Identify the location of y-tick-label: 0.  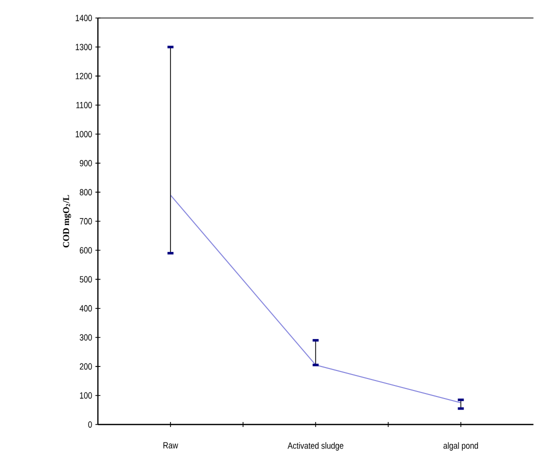
(90, 424).